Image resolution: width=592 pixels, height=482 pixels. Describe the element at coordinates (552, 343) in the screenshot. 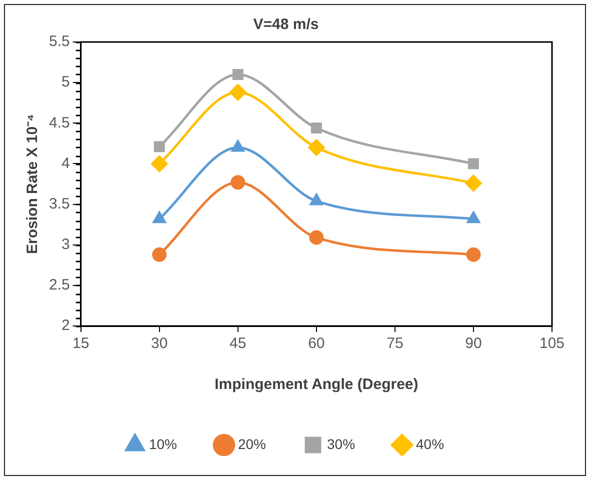

I see `x-tick-label: 105` at that location.